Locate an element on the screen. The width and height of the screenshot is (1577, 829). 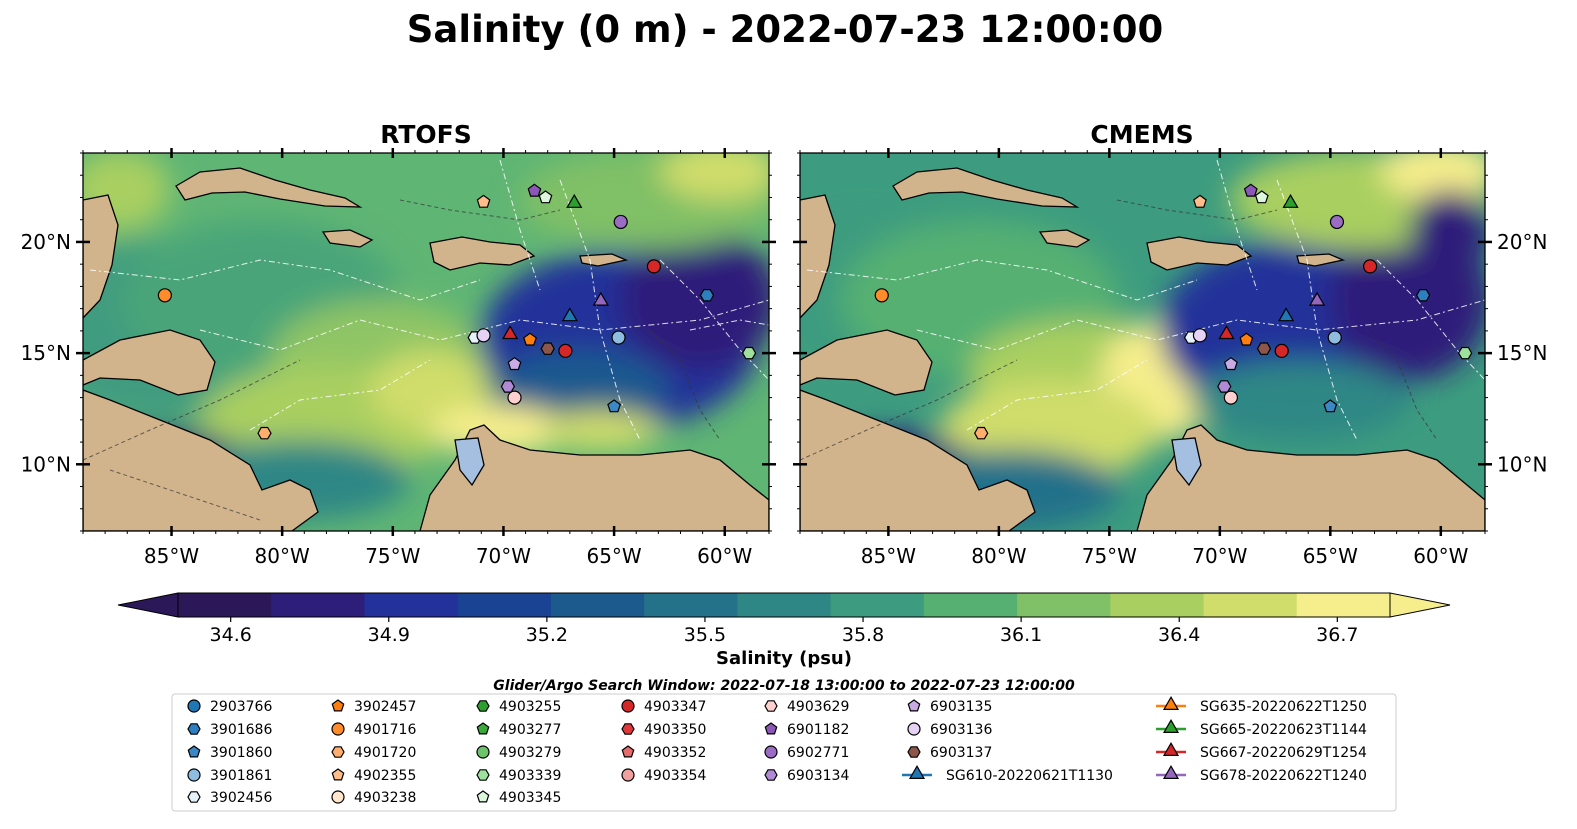
legend-entry: 4903345 is located at coordinates (518, 798).